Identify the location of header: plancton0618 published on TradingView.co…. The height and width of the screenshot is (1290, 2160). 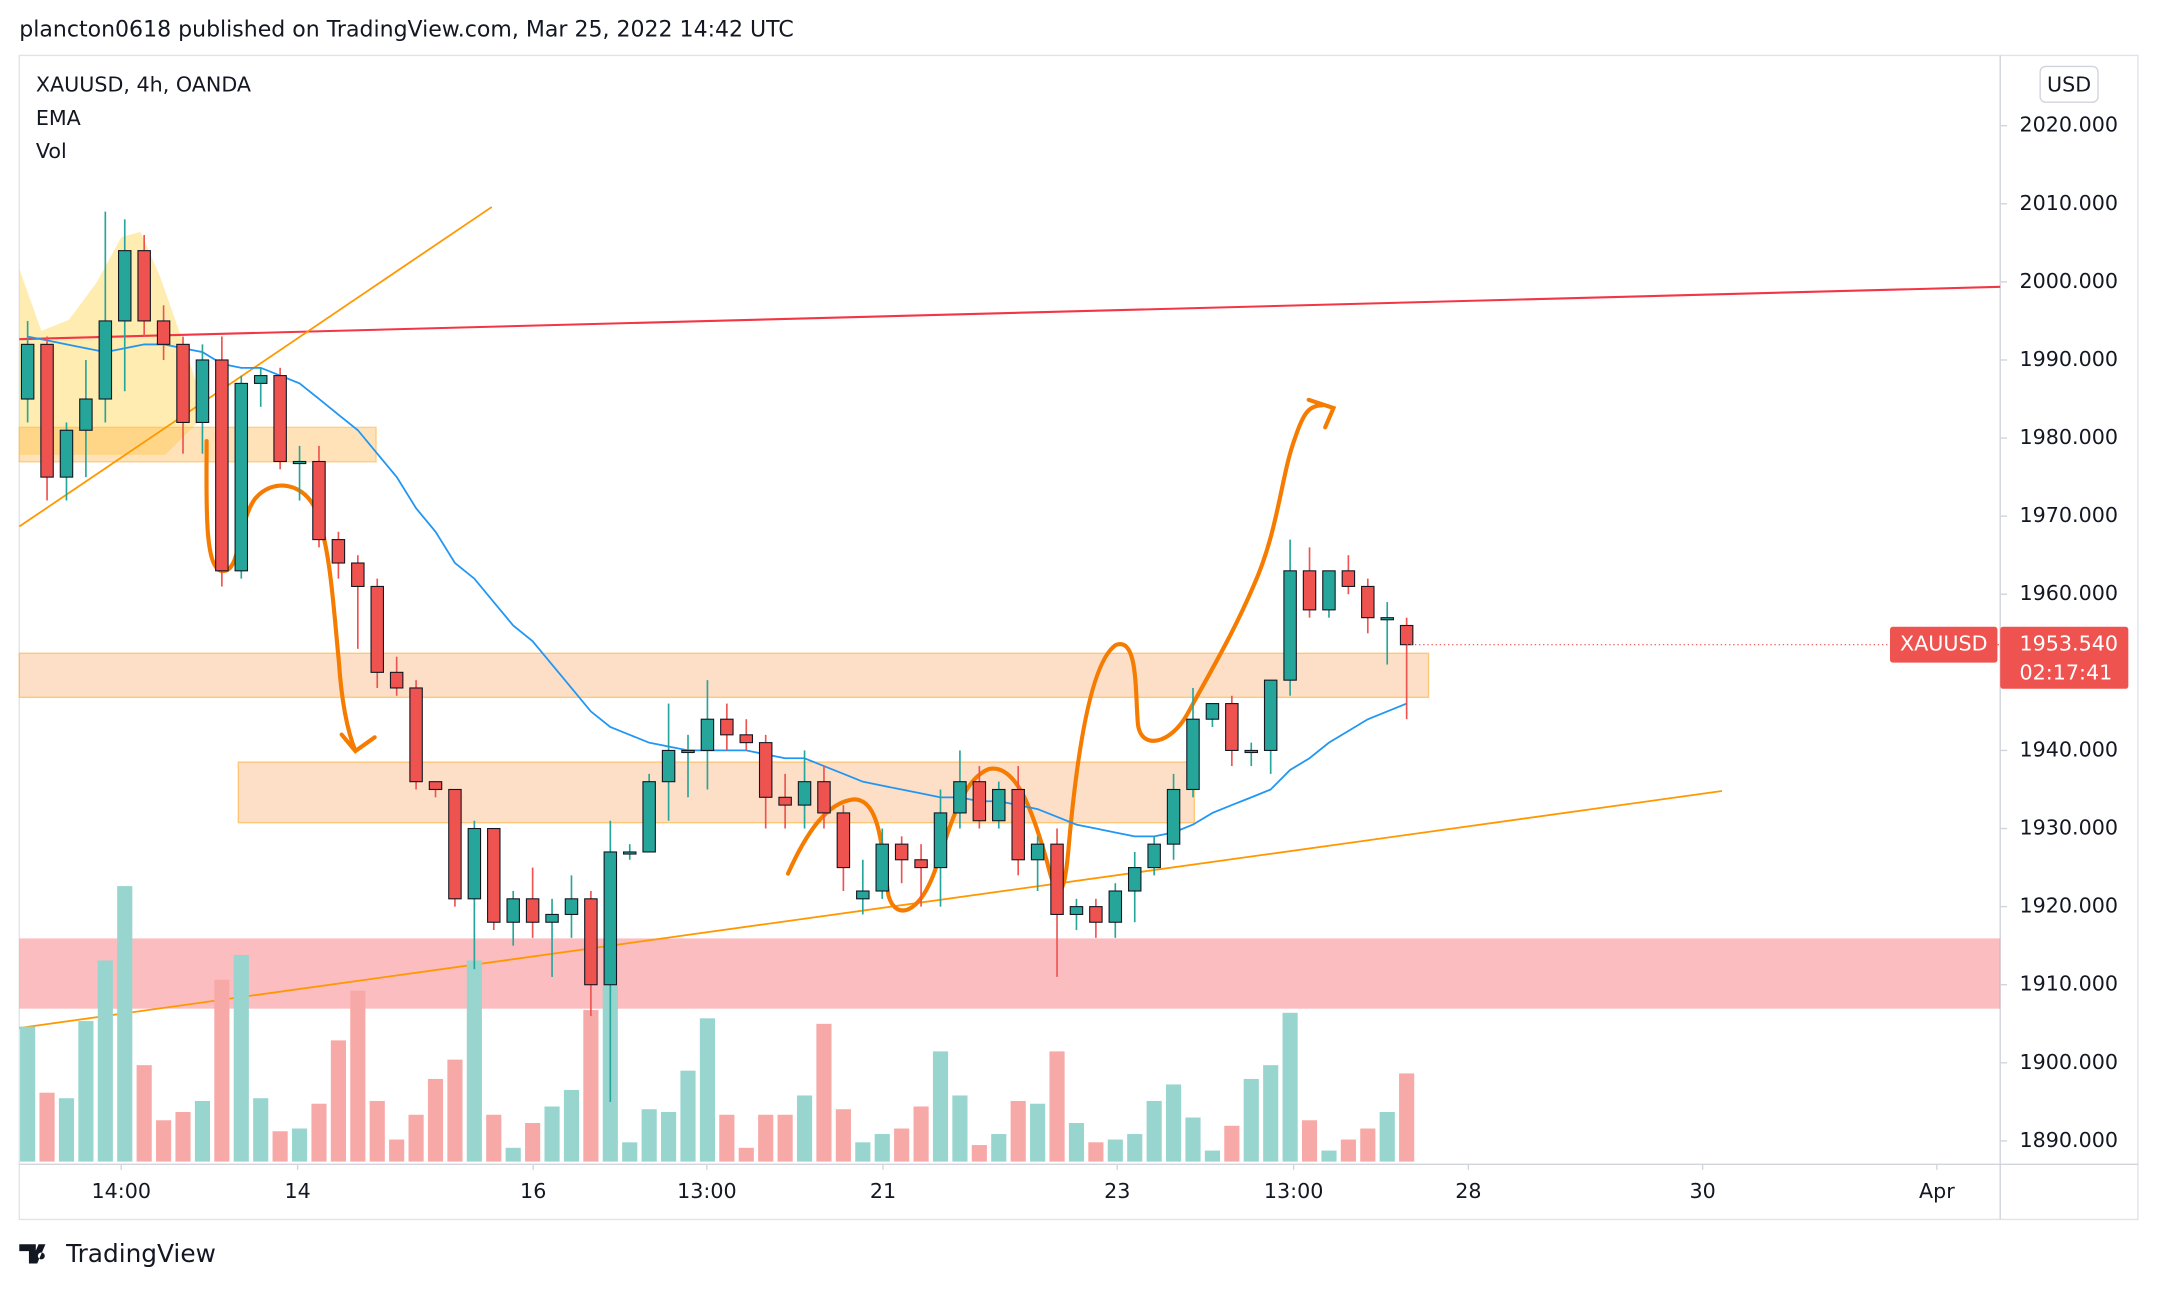
(406, 30).